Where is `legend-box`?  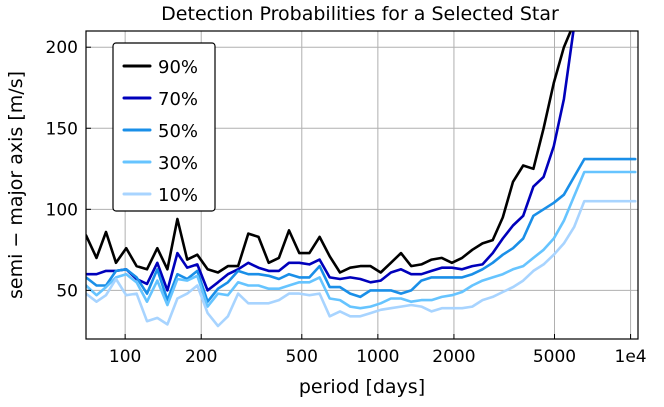 legend-box is located at coordinates (164, 127).